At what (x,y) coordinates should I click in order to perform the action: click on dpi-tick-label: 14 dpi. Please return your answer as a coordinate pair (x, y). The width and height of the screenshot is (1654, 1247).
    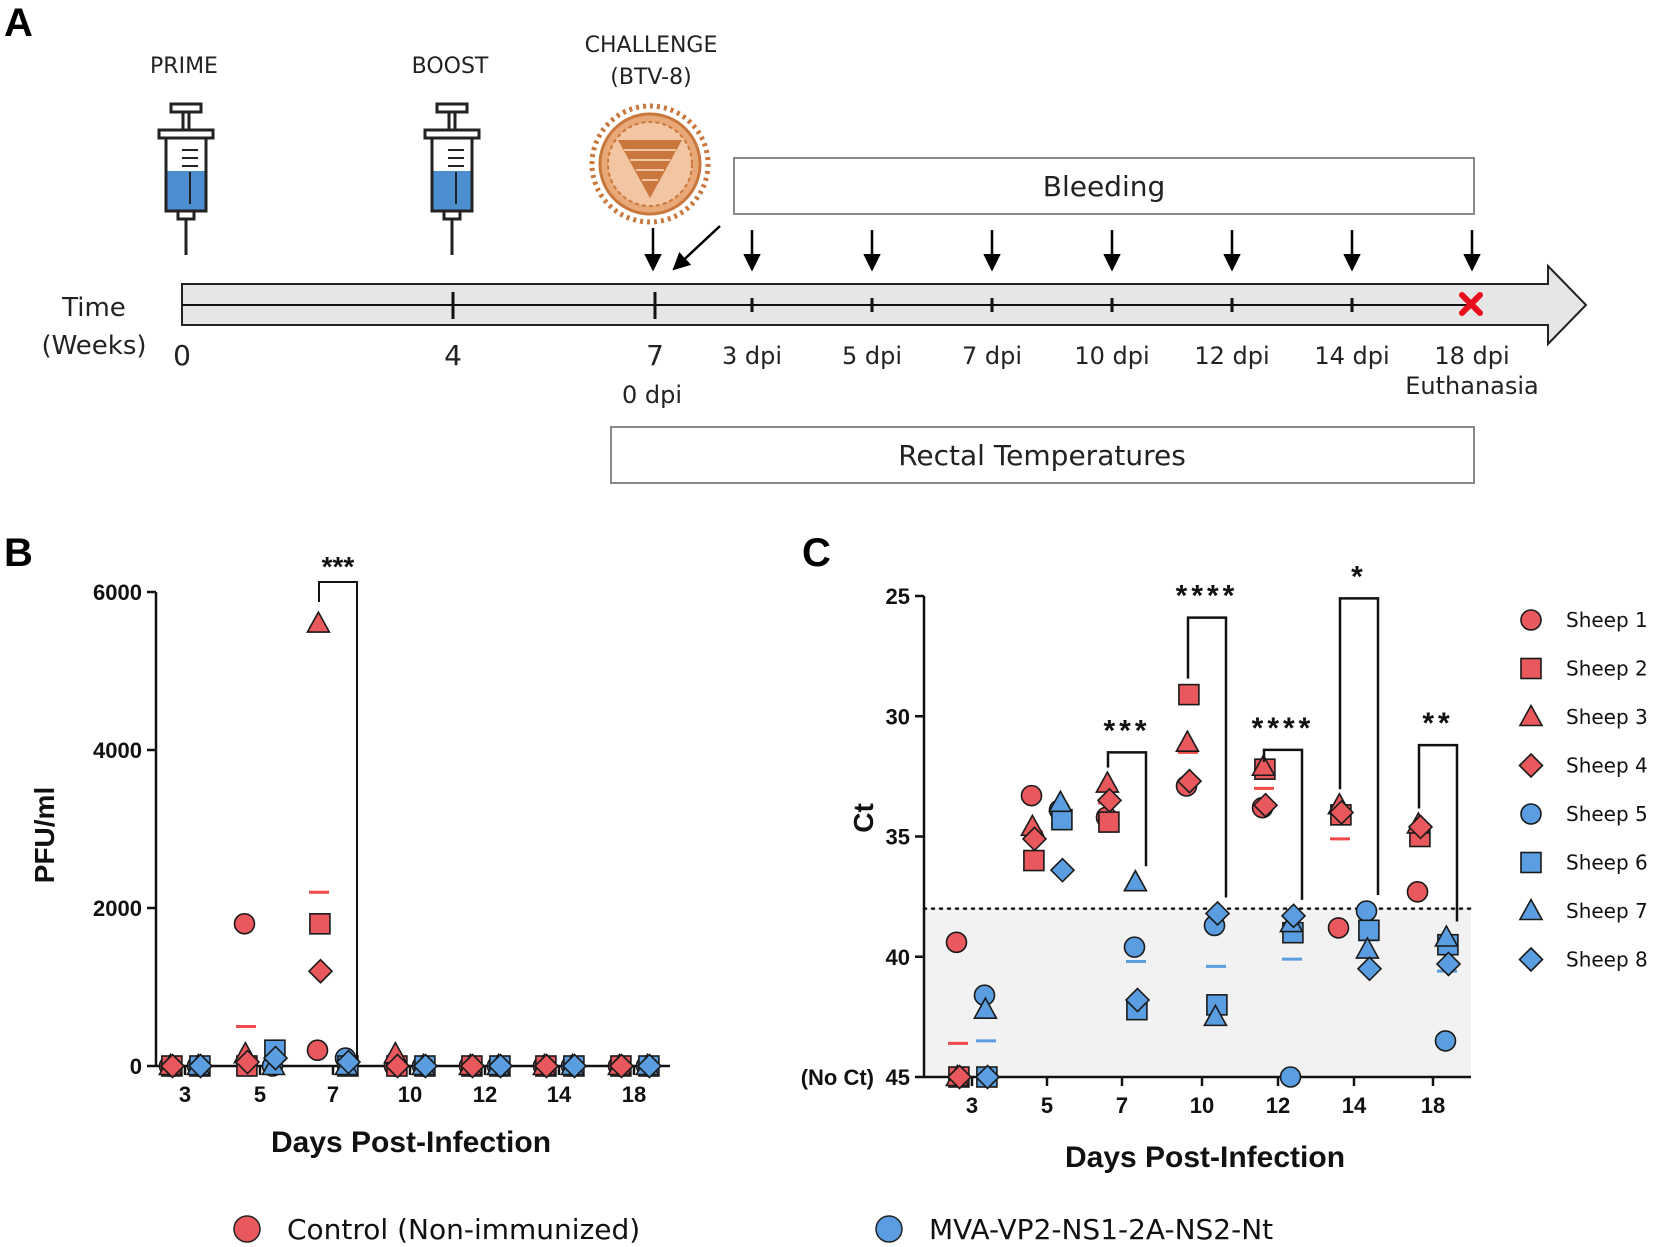
    Looking at the image, I should click on (1351, 356).